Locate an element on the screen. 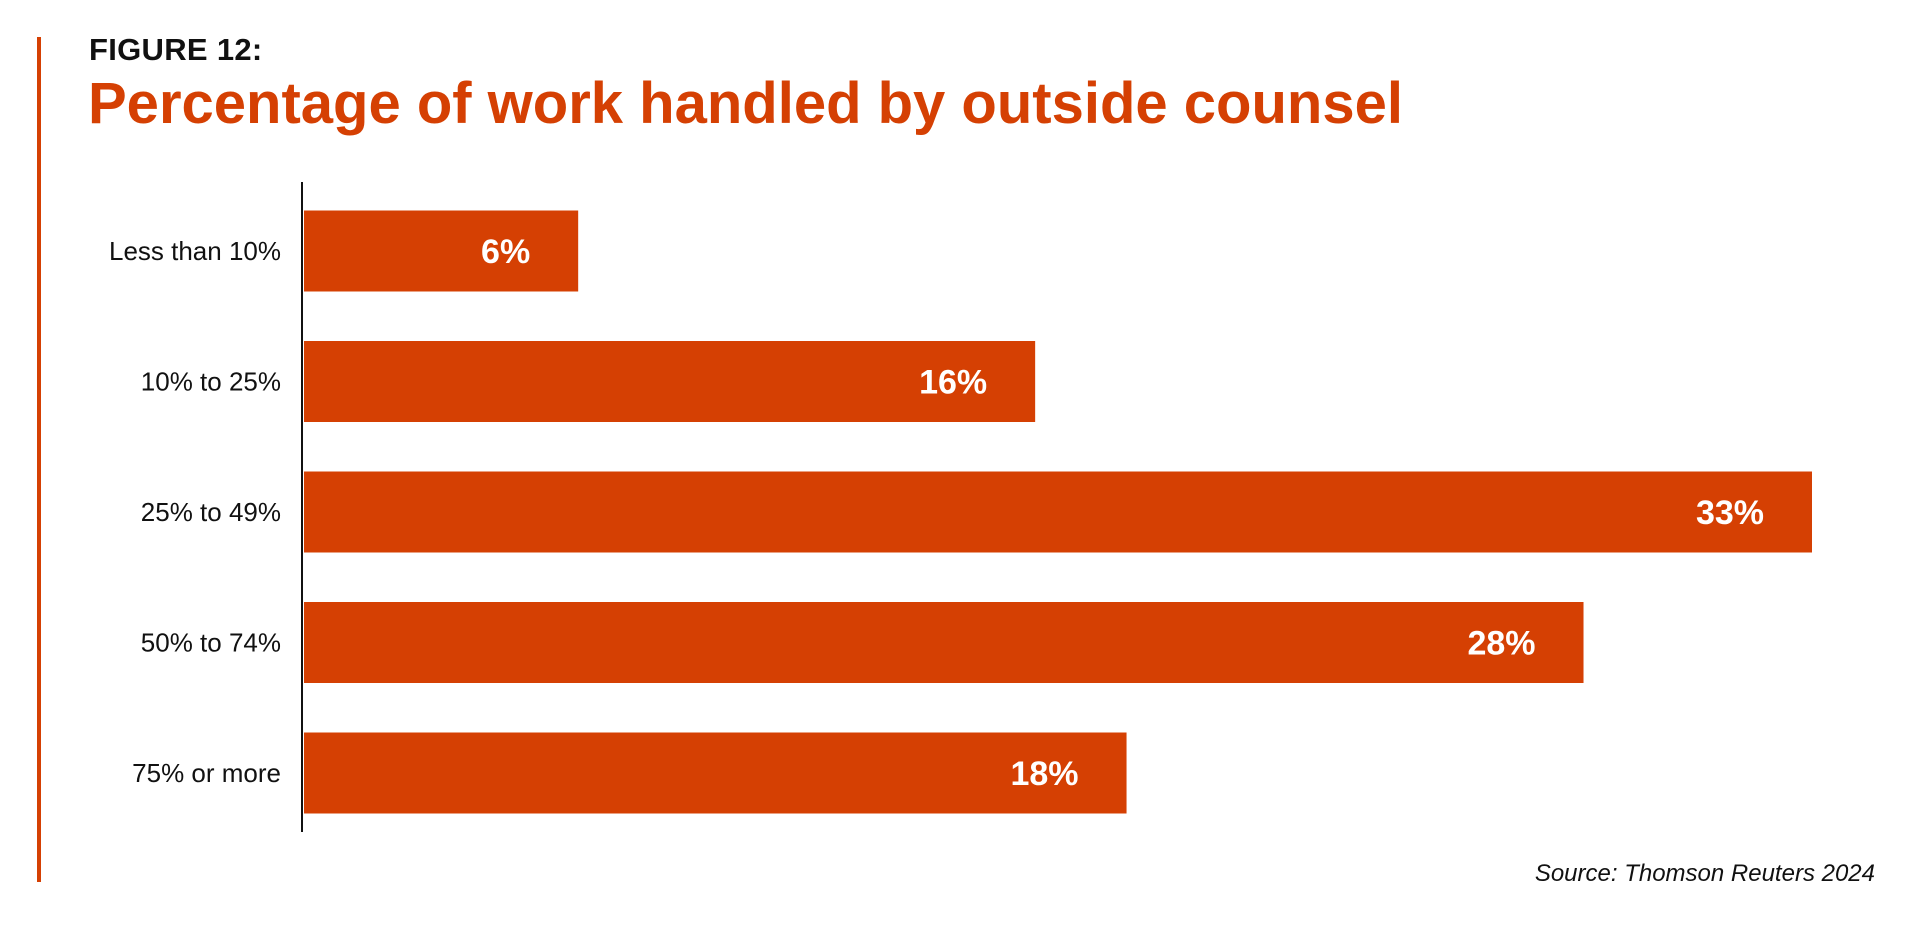 The image size is (1920, 926). value-label: 33% is located at coordinates (1730, 513).